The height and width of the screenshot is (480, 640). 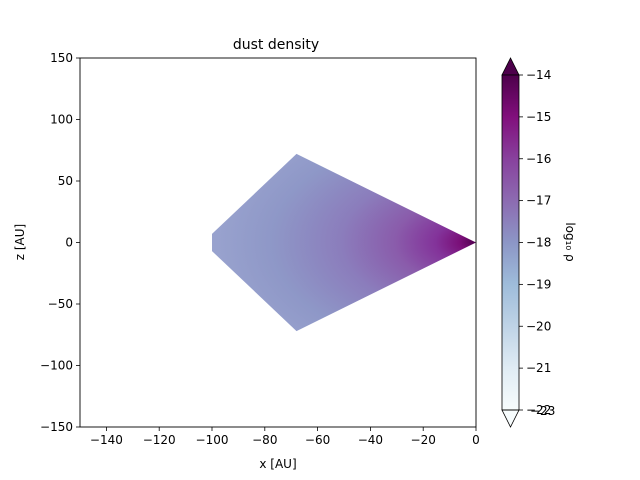 What do you see at coordinates (60, 242) in the screenshot?
I see `y-axis: −150 −100 −50 0 50 100 150` at bounding box center [60, 242].